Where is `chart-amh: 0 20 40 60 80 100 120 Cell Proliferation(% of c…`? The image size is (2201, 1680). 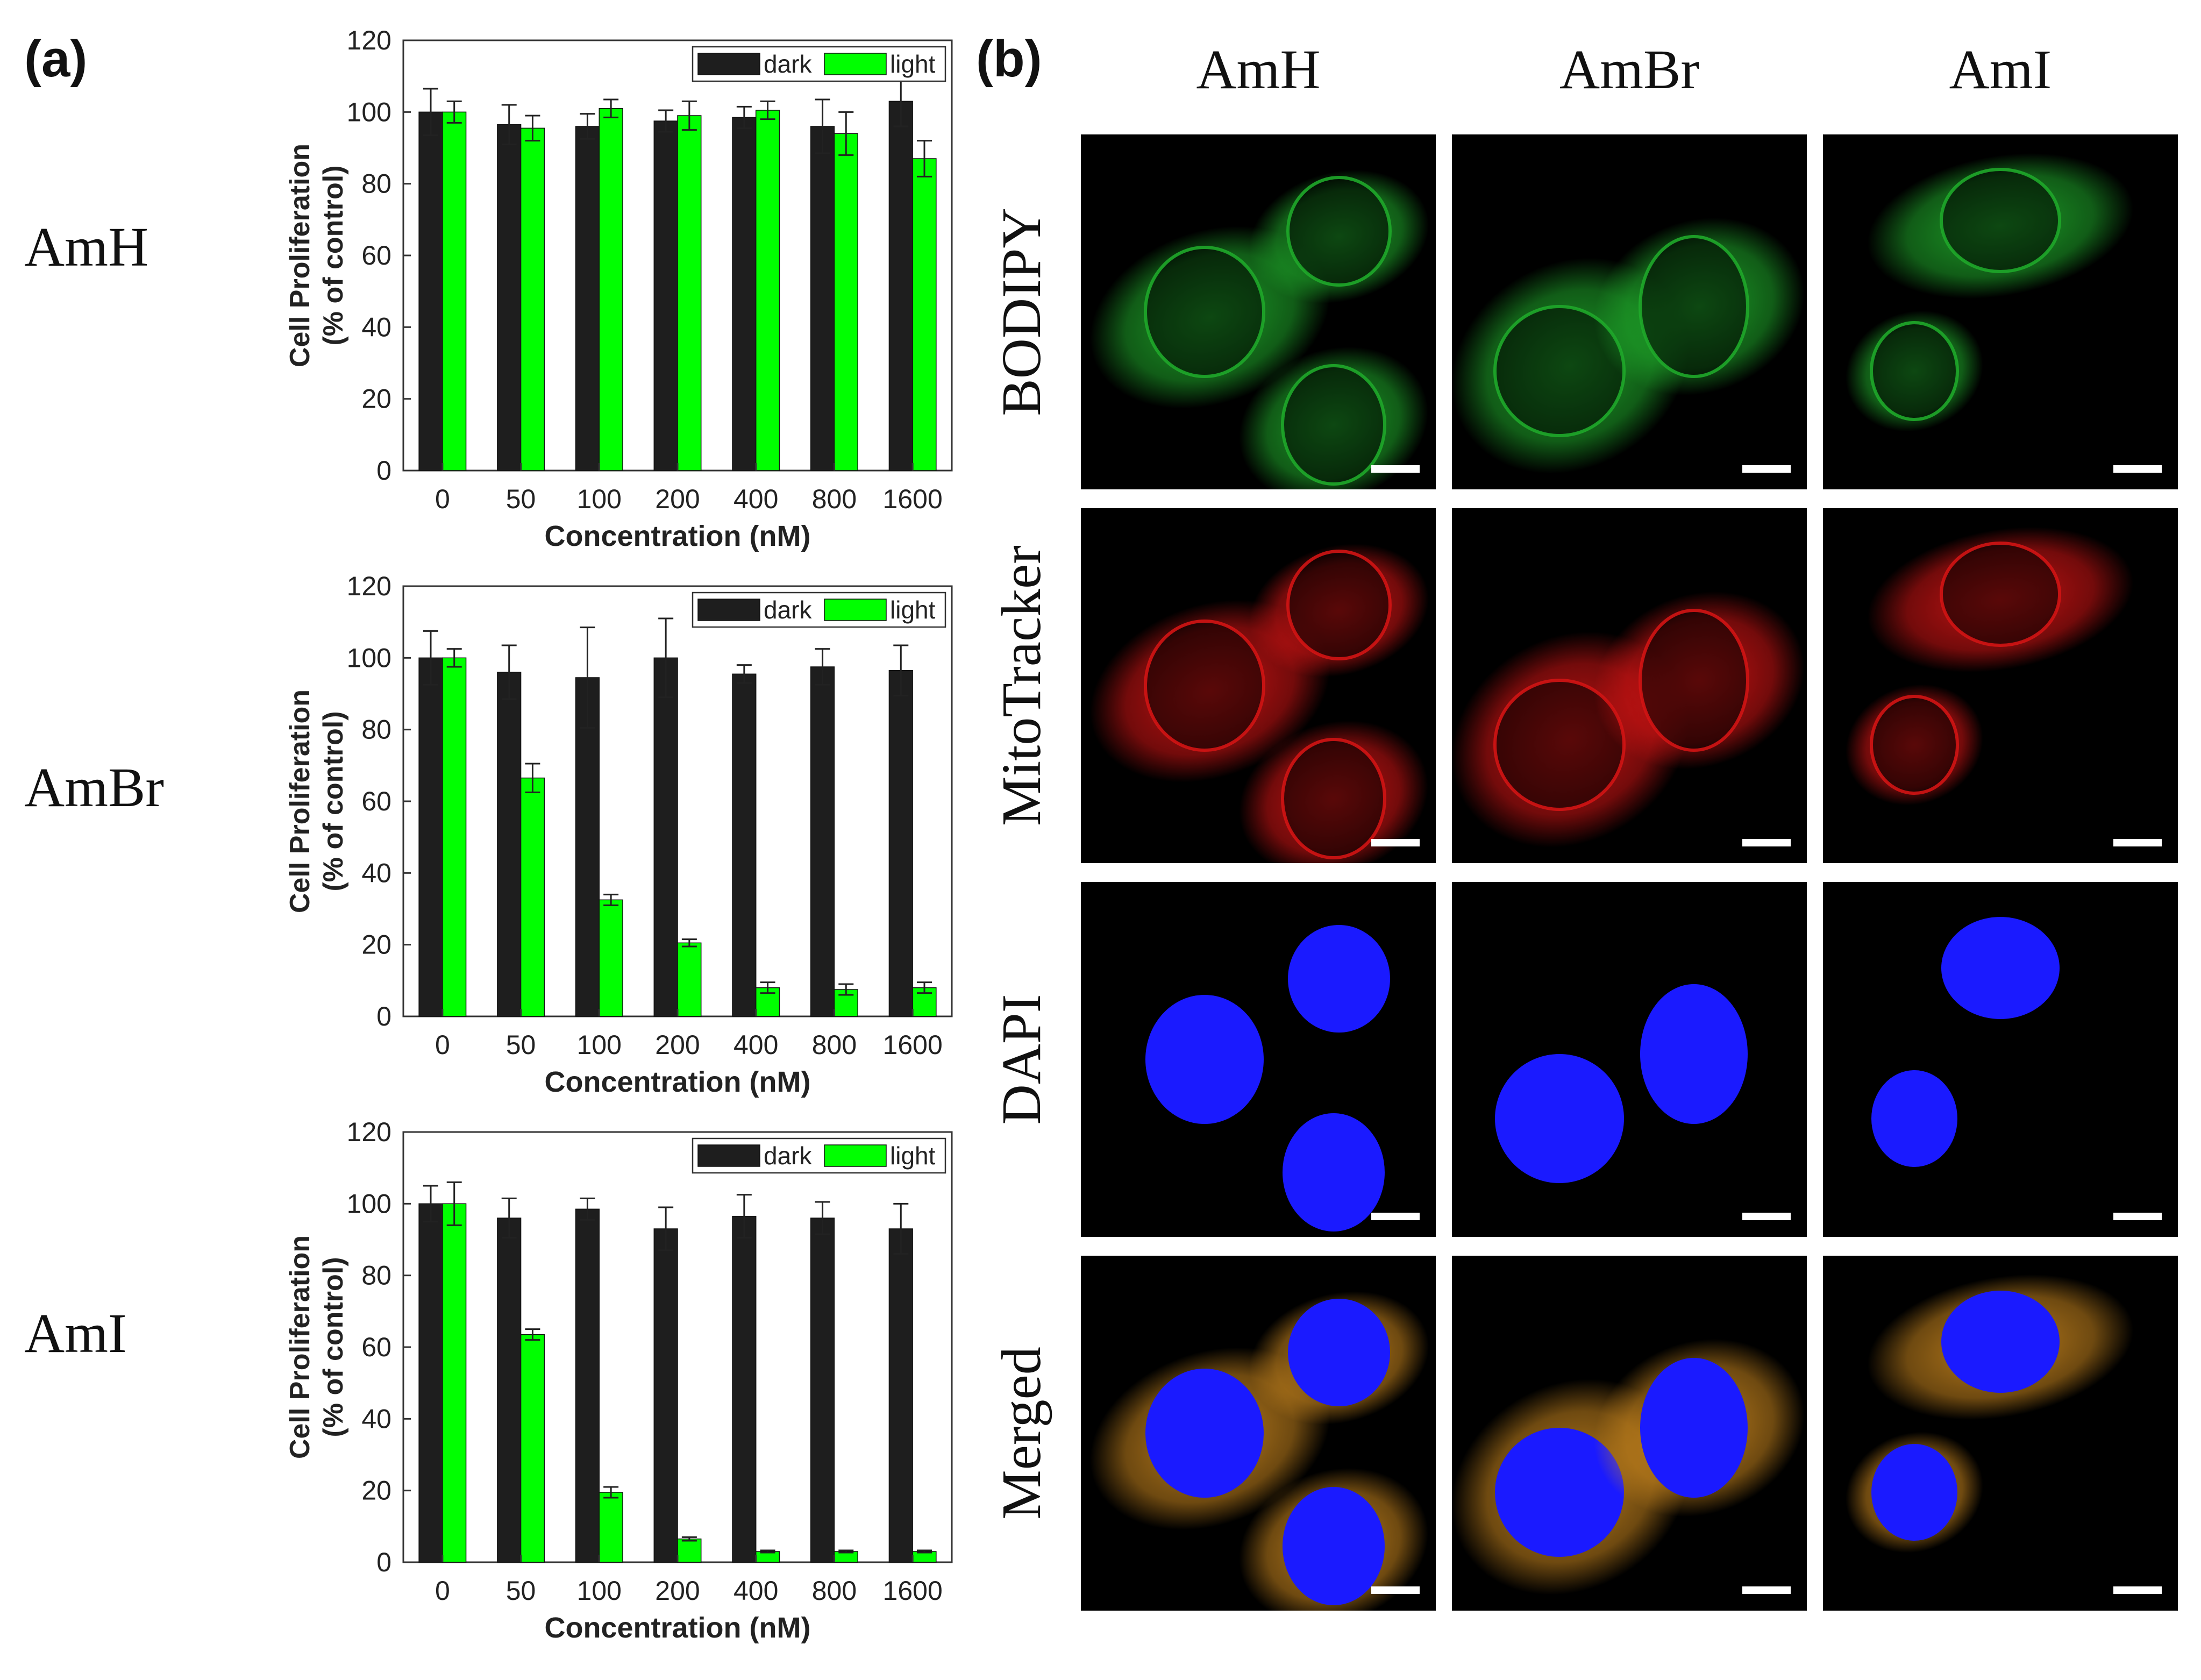
chart-amh: 0 20 40 60 80 100 120 Cell Proliferation(% of c… is located at coordinates (597, 292).